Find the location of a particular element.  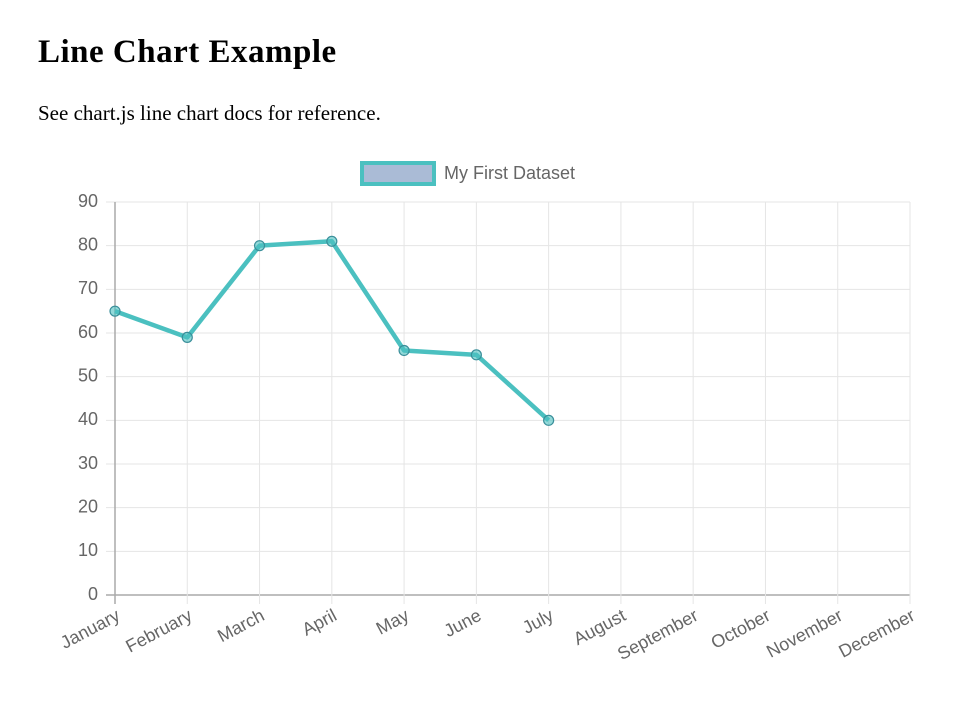

x-tick-label: January is located at coordinates (90, 629).